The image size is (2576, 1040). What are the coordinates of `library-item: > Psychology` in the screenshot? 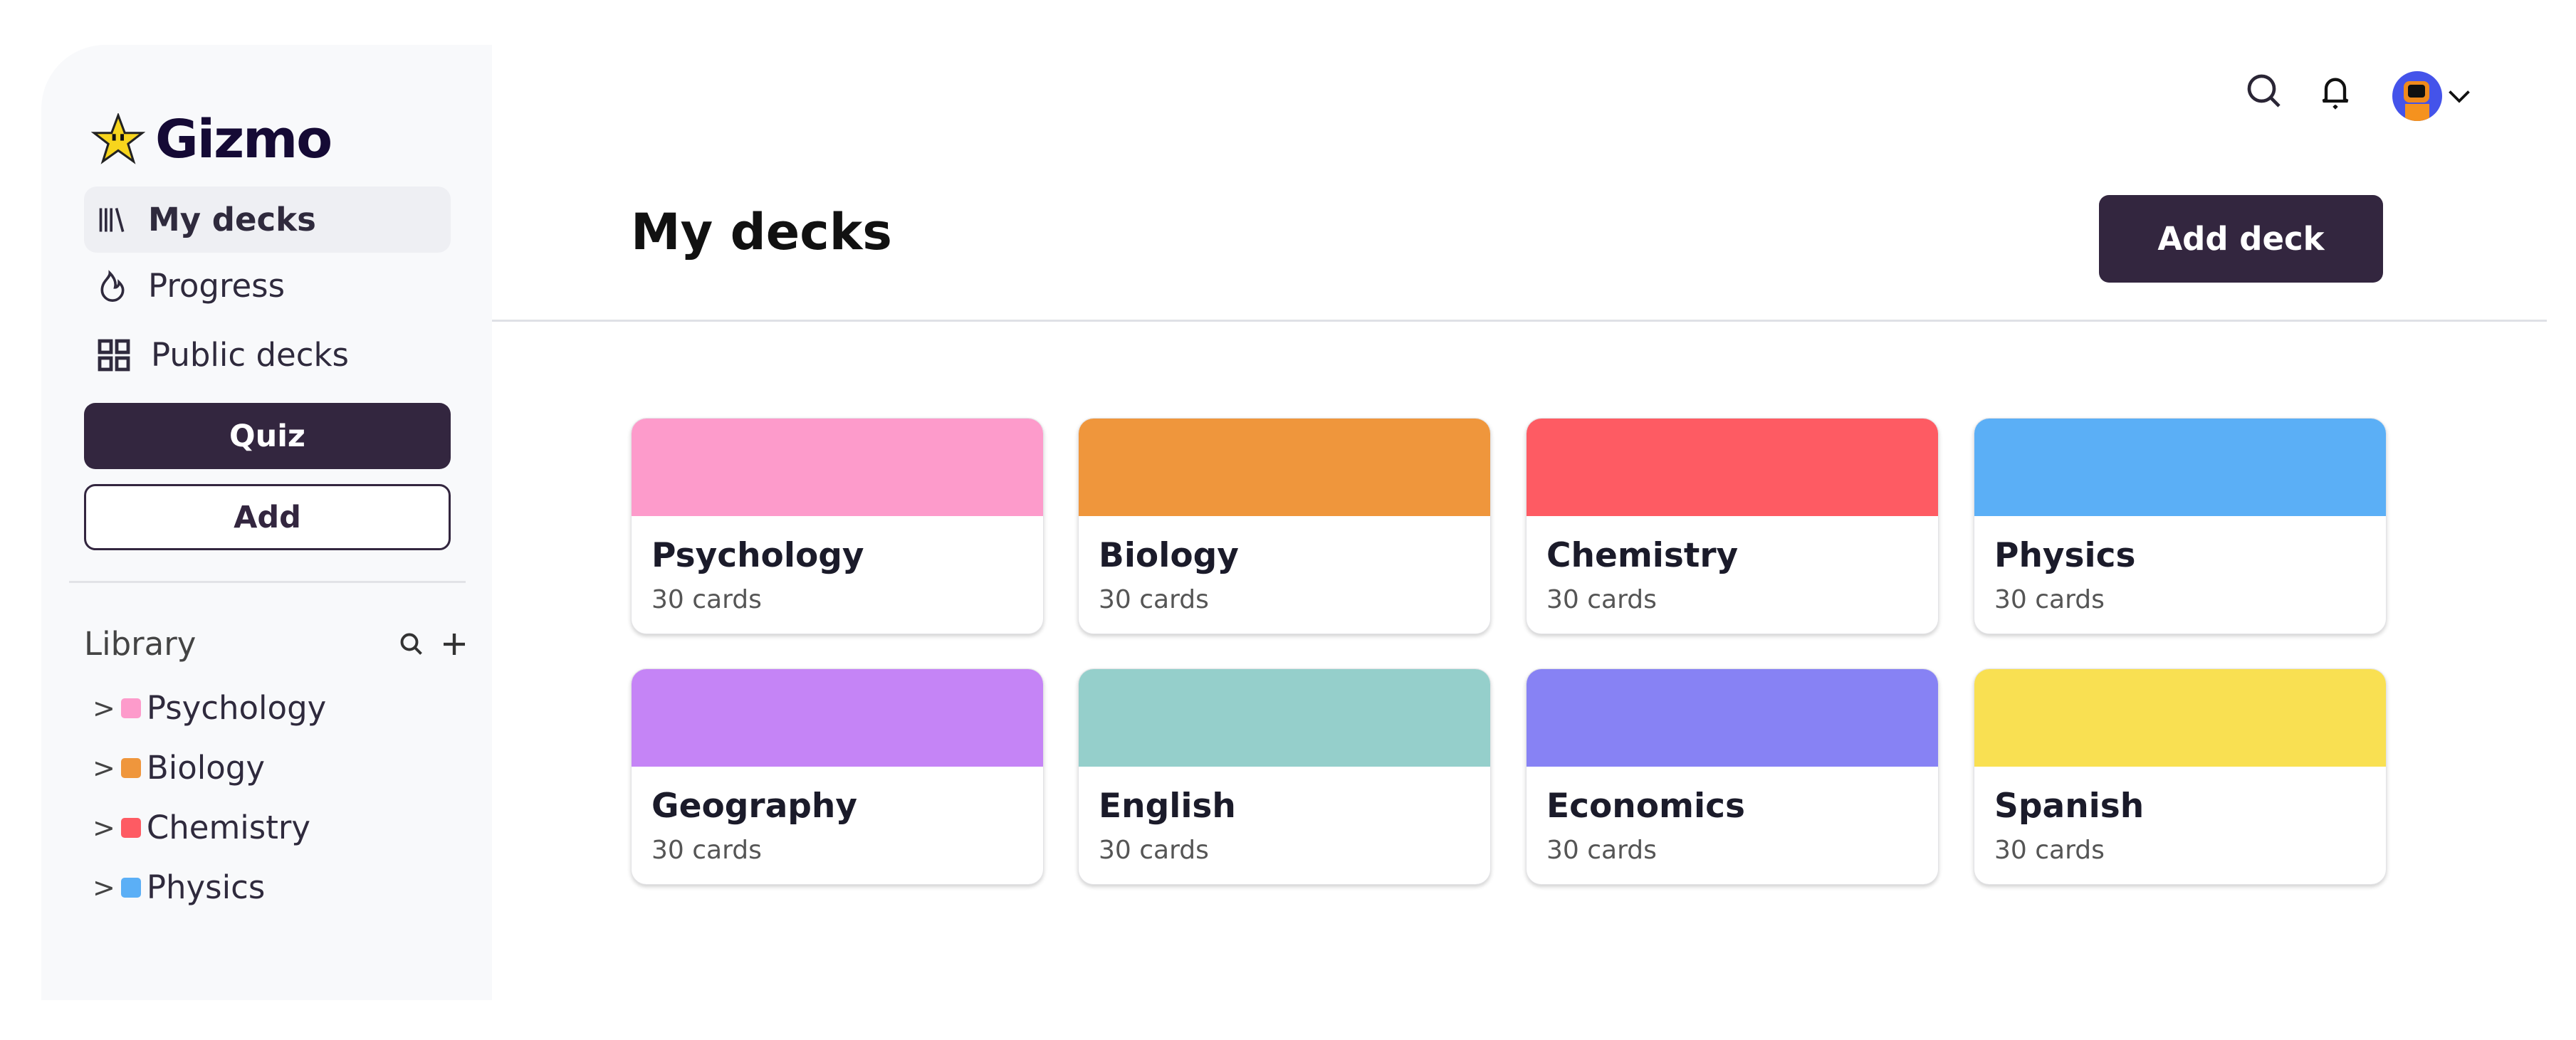 It's located at (209, 708).